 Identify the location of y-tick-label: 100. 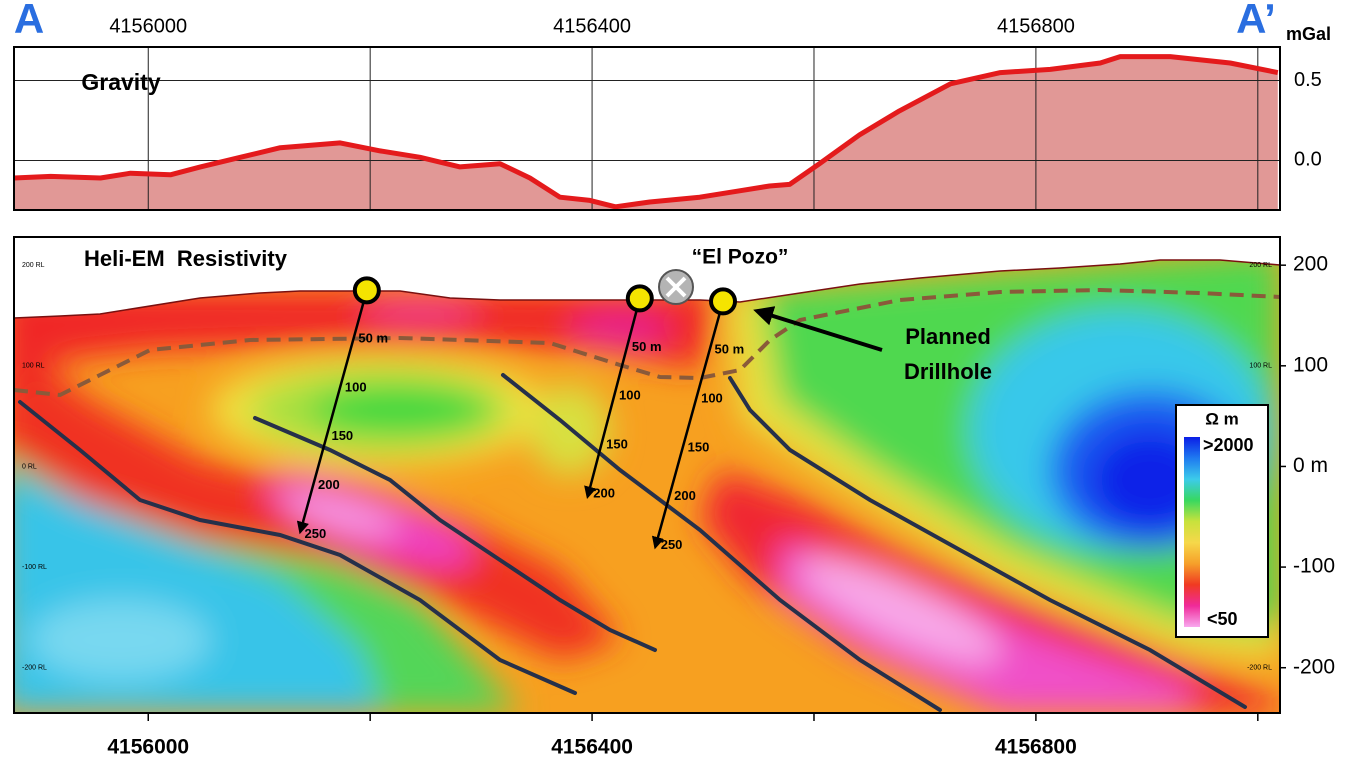
(1310, 364).